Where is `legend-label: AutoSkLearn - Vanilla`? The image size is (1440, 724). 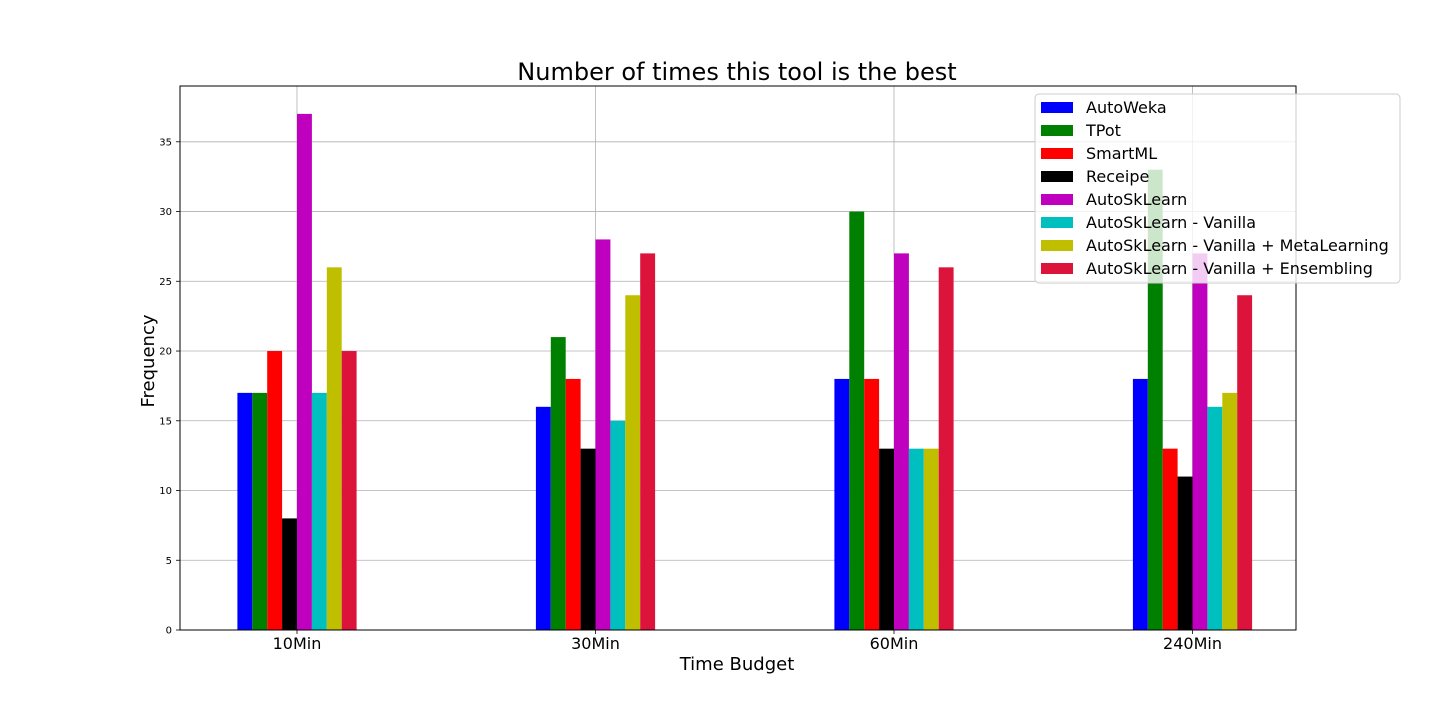
legend-label: AutoSkLearn - Vanilla is located at coordinates (1171, 222).